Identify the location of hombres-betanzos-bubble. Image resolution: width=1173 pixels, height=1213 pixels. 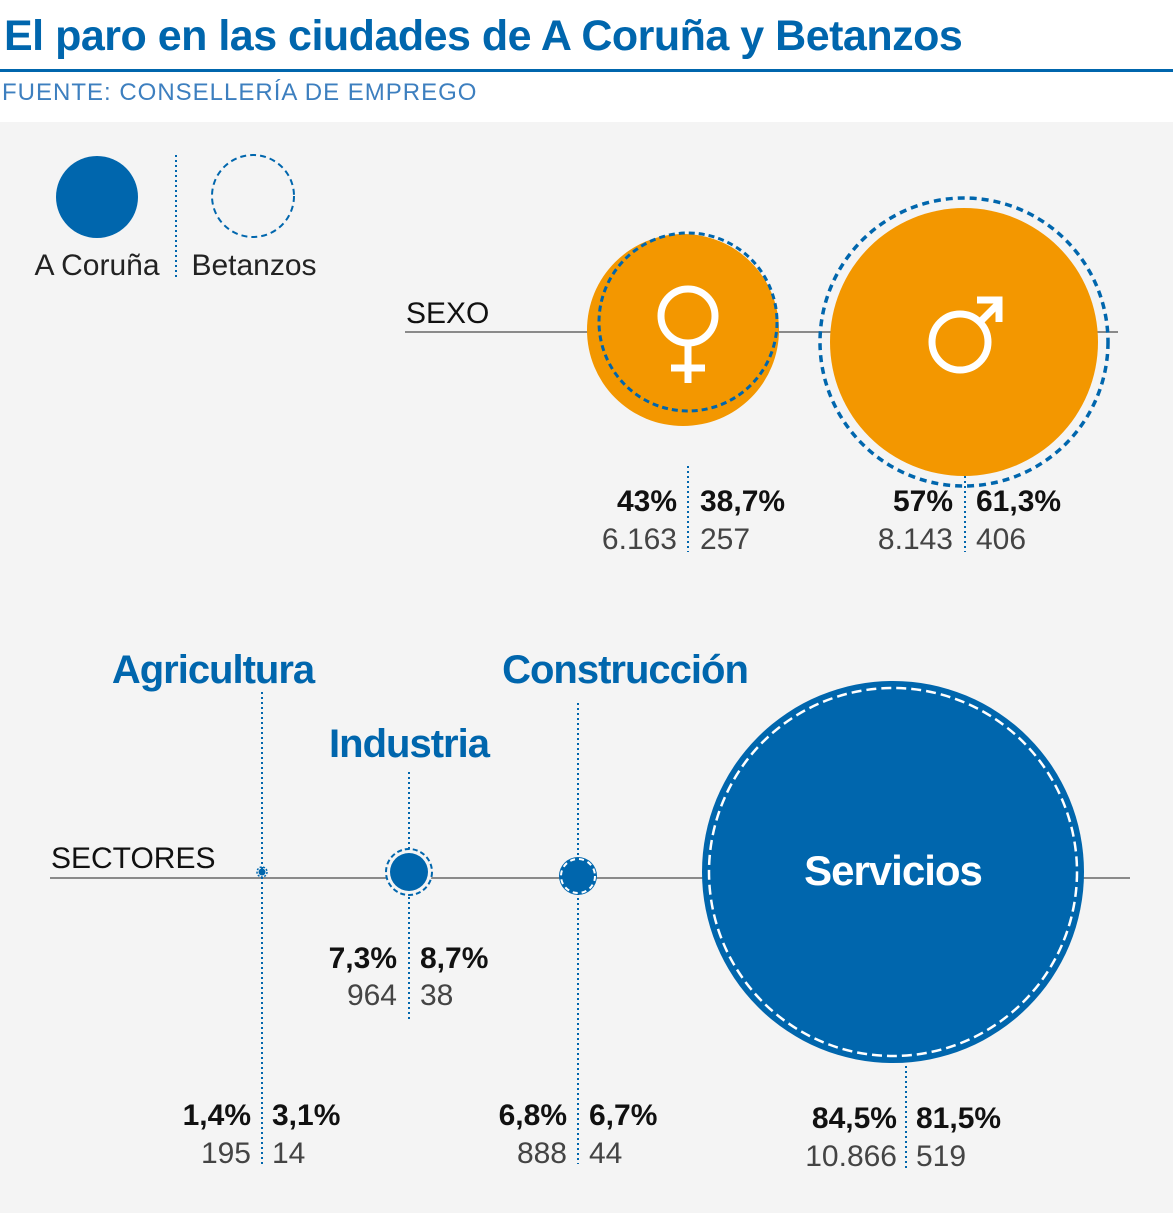
(964, 342).